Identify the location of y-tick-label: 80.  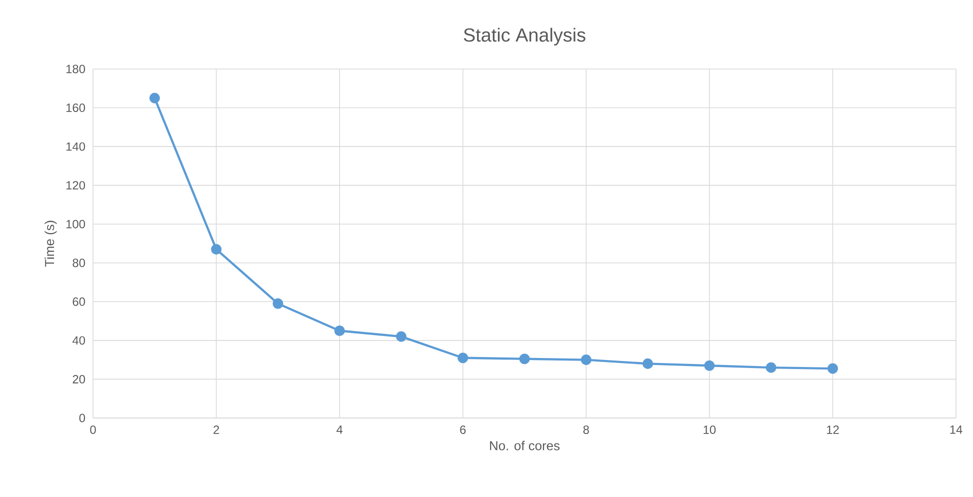
(79, 263).